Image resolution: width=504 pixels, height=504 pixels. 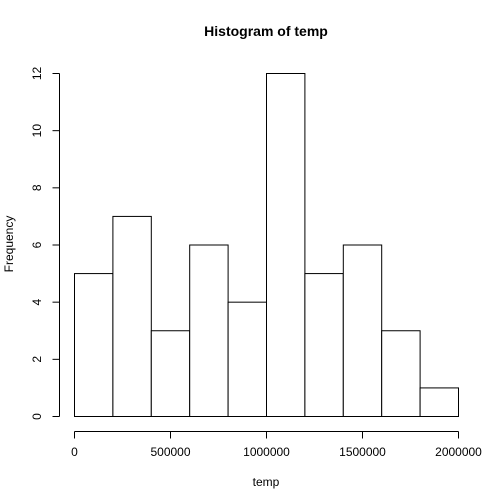 I want to click on y-tick-label: 8, so click(x=37, y=187).